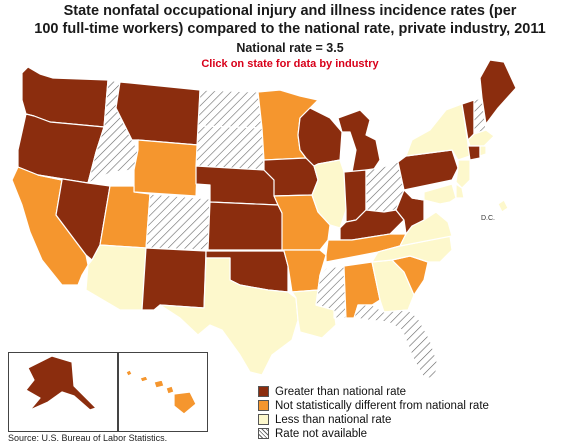 The height and width of the screenshot is (448, 580). What do you see at coordinates (178, 222) in the screenshot?
I see `state-colorado` at bounding box center [178, 222].